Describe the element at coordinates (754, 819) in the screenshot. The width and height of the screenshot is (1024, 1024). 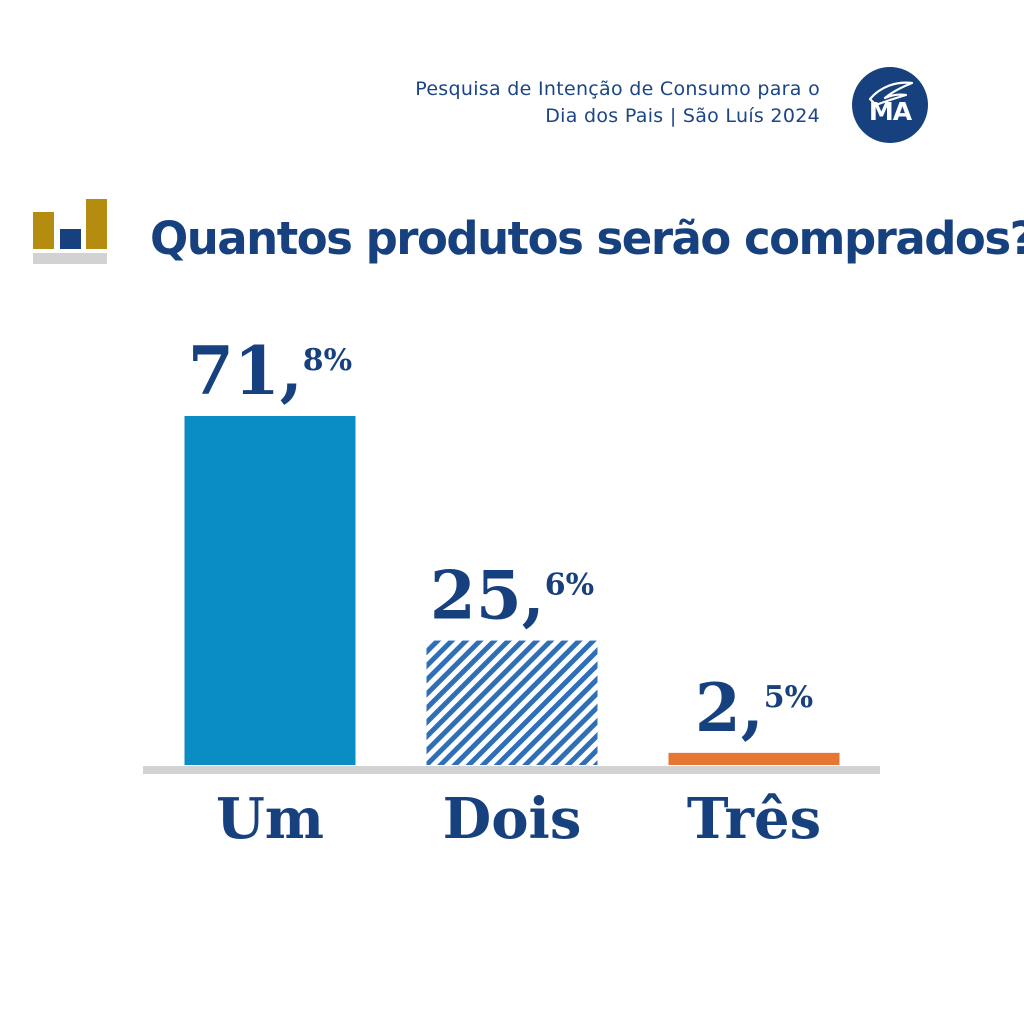
I see `category-label-três: Três` at that location.